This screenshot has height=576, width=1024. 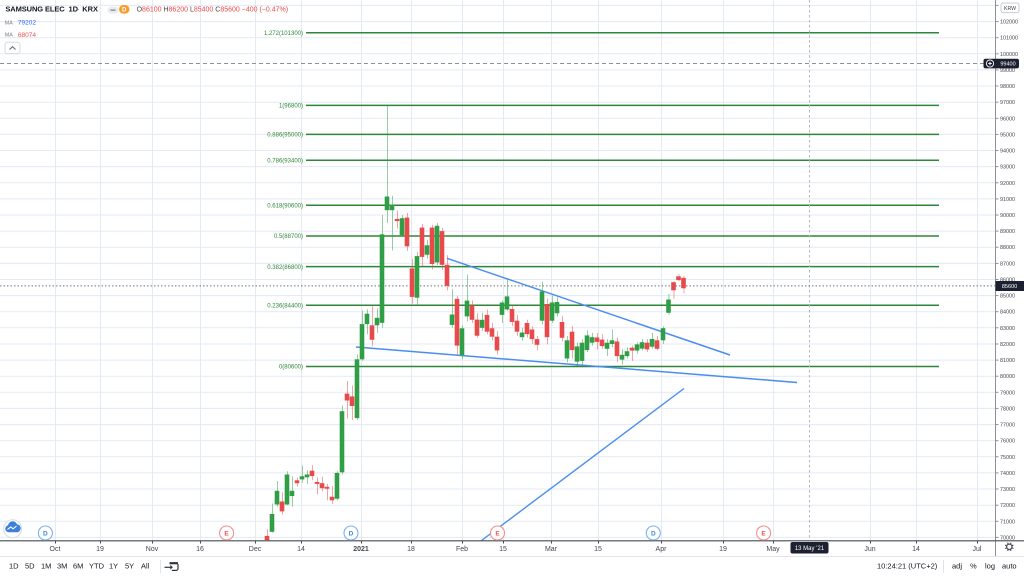 I want to click on svg-text: 96000, so click(x=1007, y=119).